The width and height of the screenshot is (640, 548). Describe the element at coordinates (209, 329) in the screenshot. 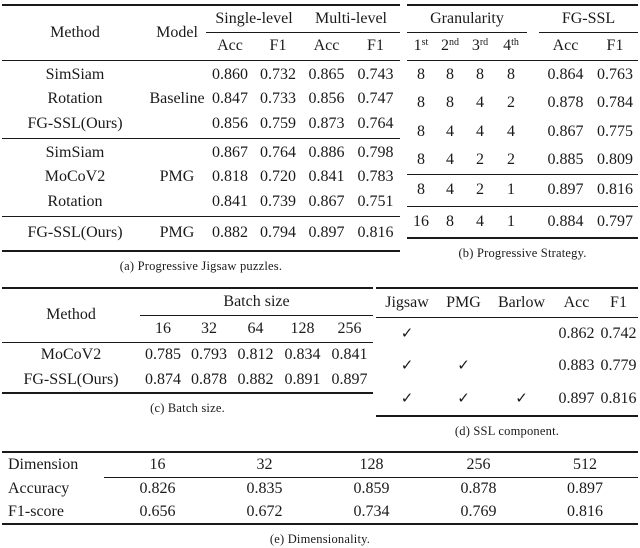

I see `col-header-32: 32` at that location.